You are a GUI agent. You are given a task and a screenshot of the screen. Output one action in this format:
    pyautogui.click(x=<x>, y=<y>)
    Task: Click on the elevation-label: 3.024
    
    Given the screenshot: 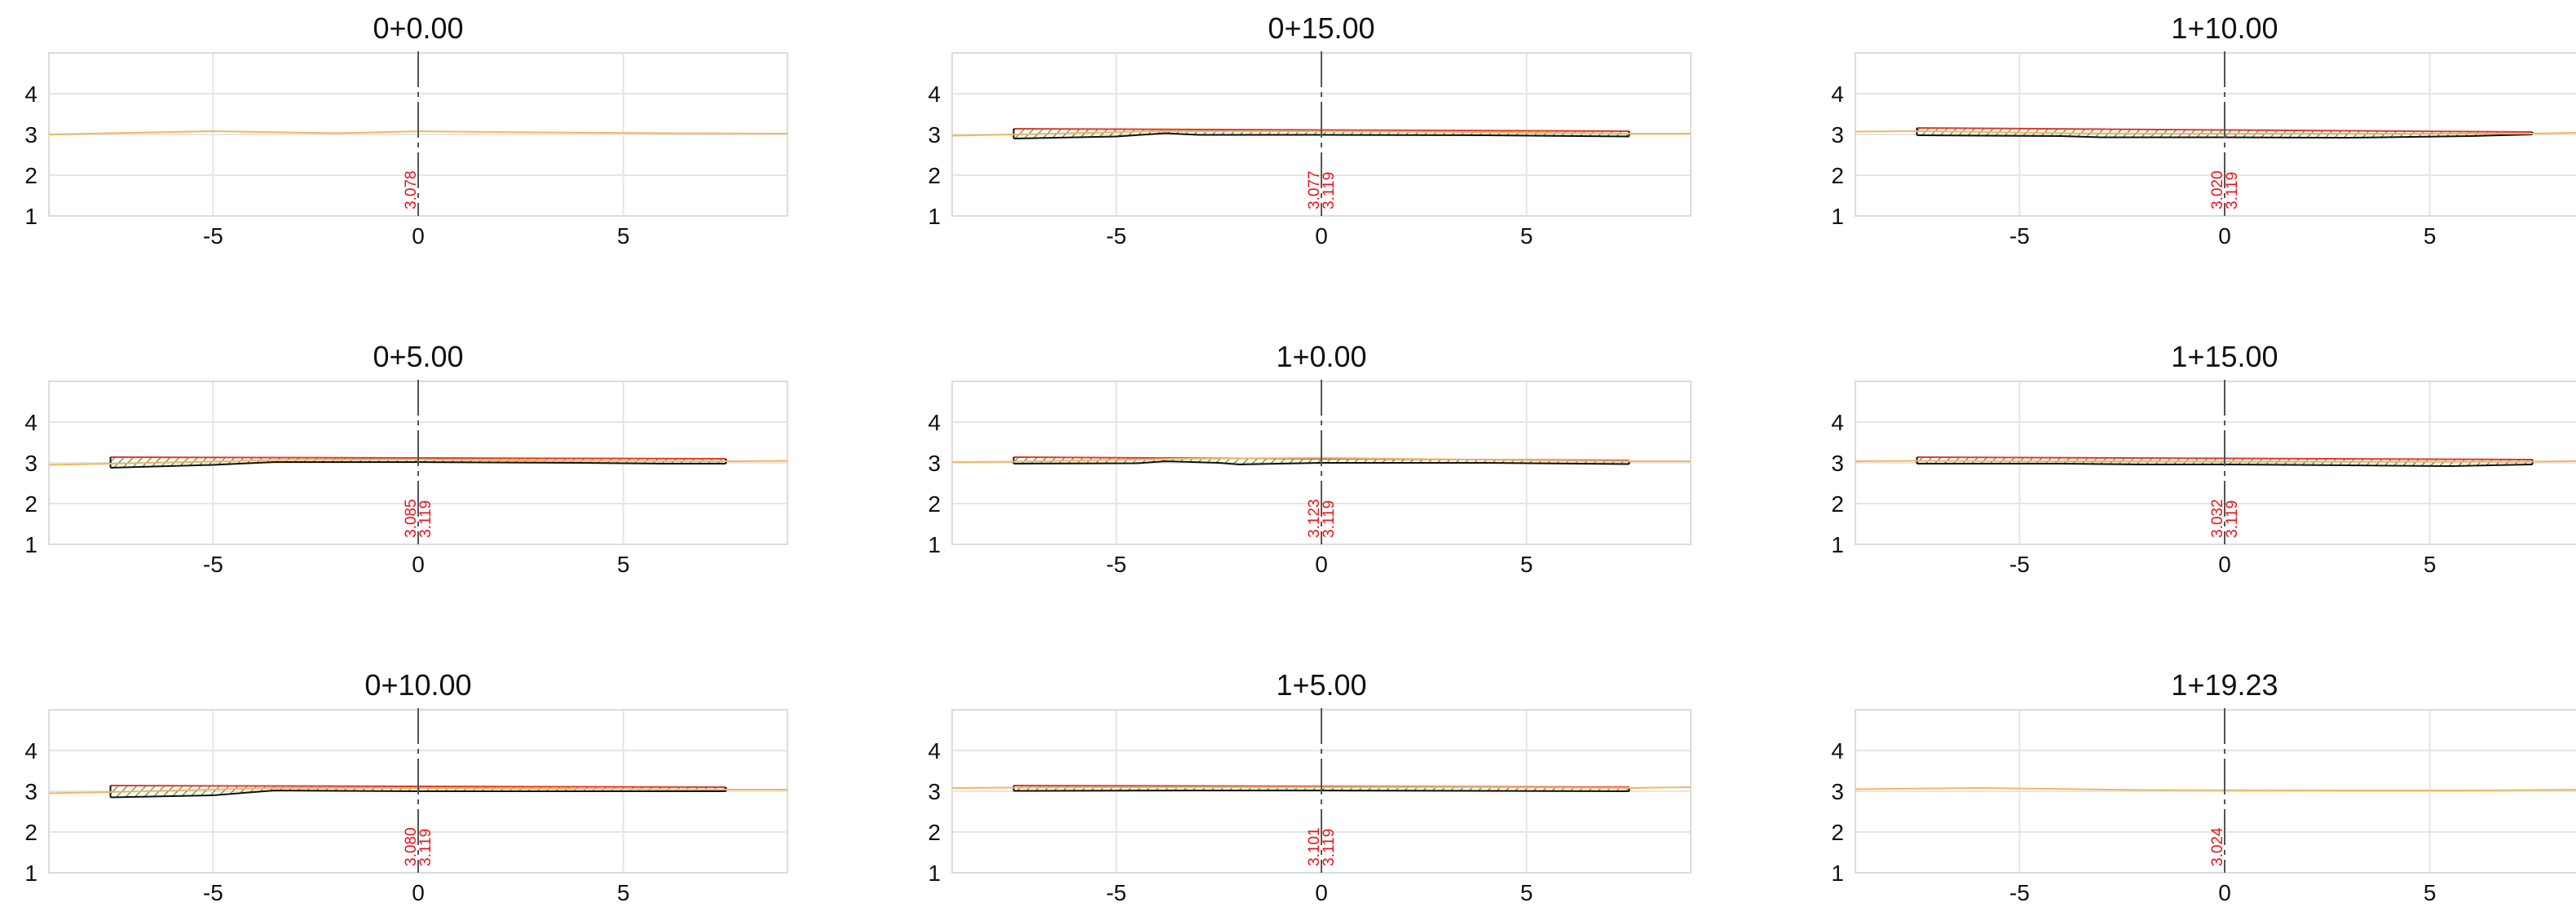 What is the action you would take?
    pyautogui.click(x=2217, y=846)
    